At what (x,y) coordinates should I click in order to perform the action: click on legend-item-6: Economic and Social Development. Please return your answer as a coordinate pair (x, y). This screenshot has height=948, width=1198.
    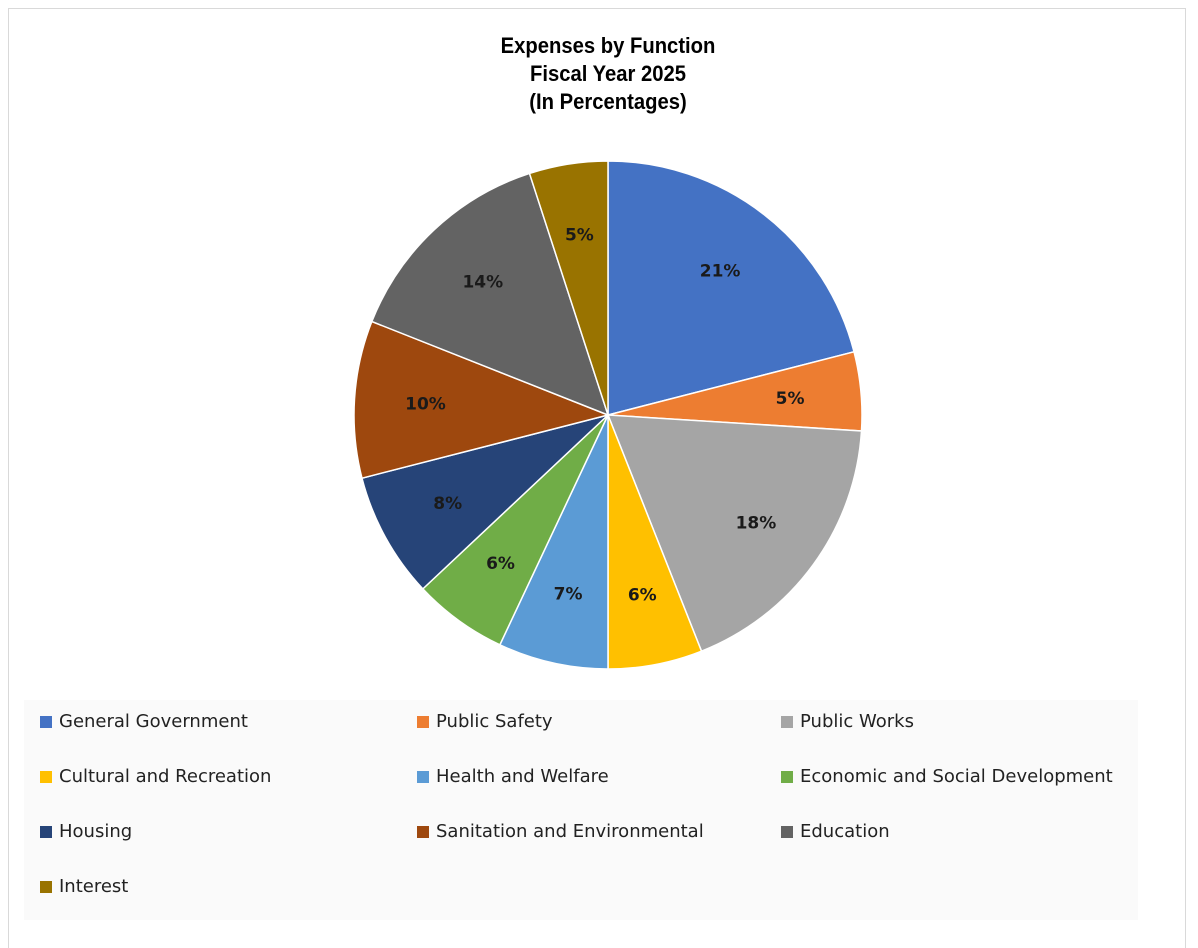
    Looking at the image, I should click on (947, 776).